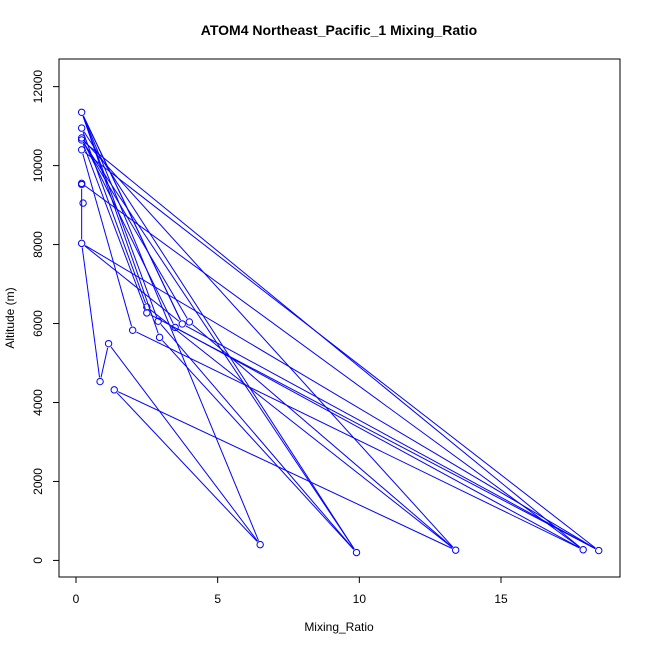 The height and width of the screenshot is (650, 650). I want to click on x-axis: 0 5 10 15, so click(290, 591).